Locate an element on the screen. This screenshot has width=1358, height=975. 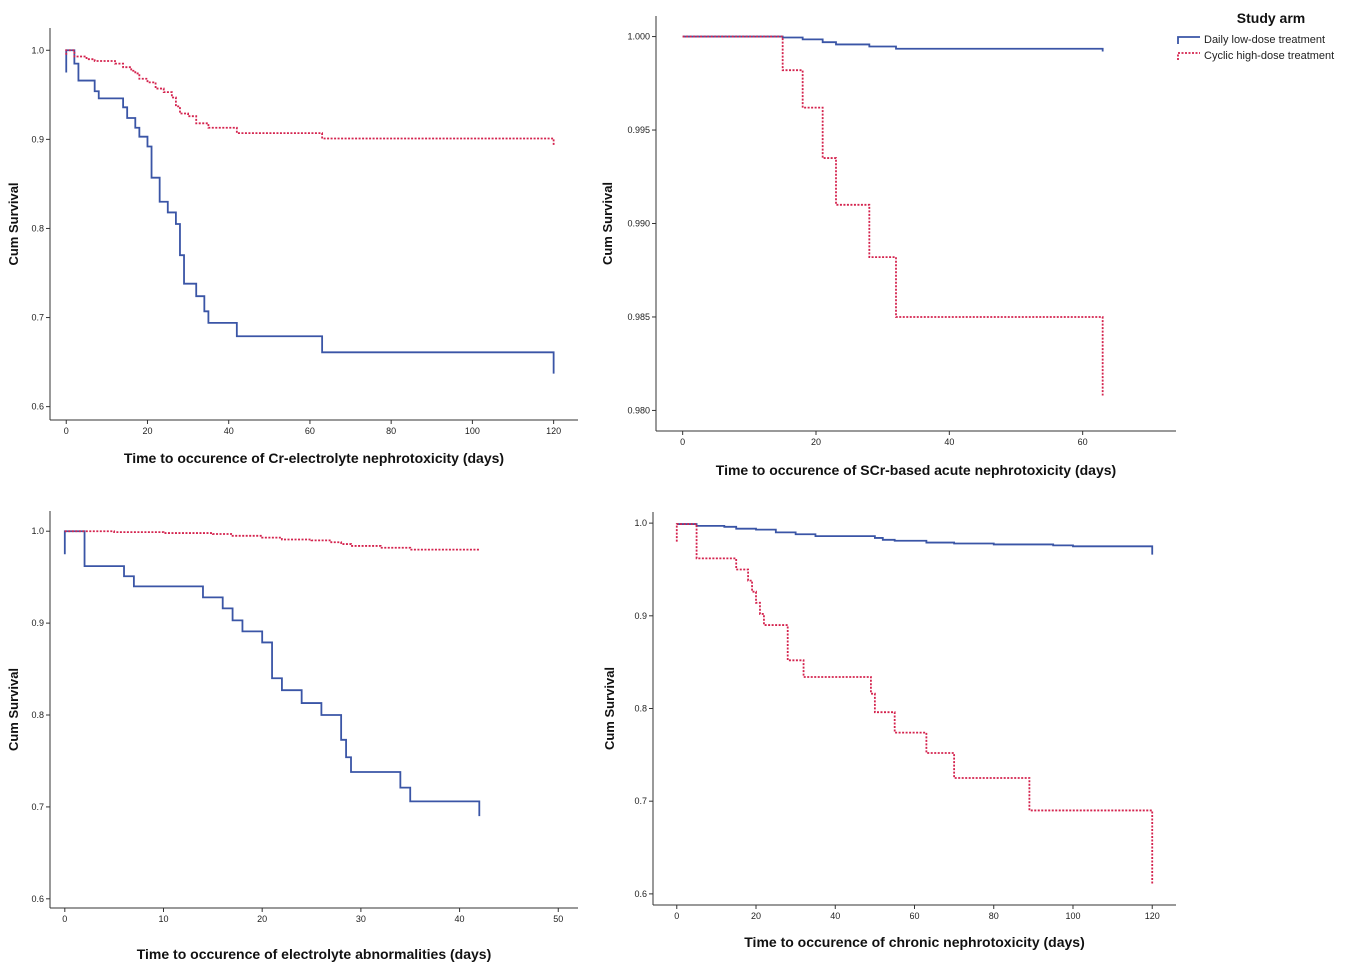
legend-item-cyclic-high-dose: Cyclic high-dose treatment is located at coordinates (1265, 56).